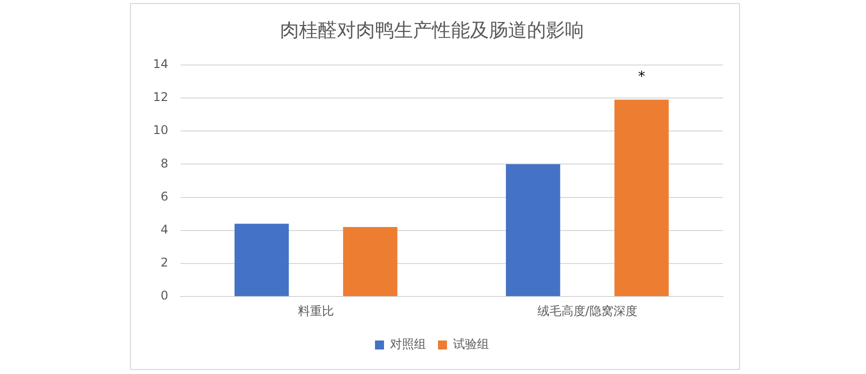 The width and height of the screenshot is (866, 374). I want to click on y-tick-label: 8, so click(164, 163).